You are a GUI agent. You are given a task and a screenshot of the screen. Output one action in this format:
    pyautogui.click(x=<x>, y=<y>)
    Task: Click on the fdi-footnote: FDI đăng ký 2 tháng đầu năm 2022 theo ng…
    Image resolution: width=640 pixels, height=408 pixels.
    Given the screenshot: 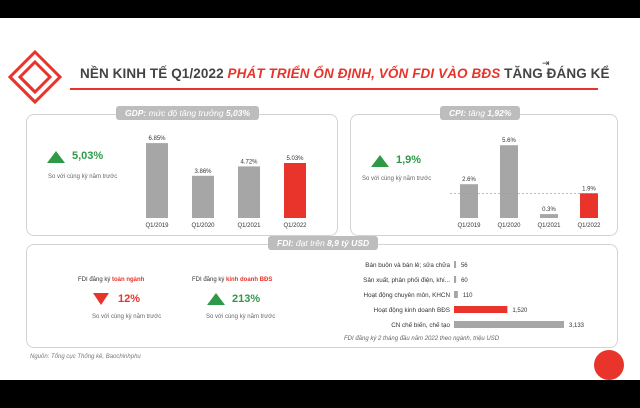 What is the action you would take?
    pyautogui.click(x=422, y=339)
    